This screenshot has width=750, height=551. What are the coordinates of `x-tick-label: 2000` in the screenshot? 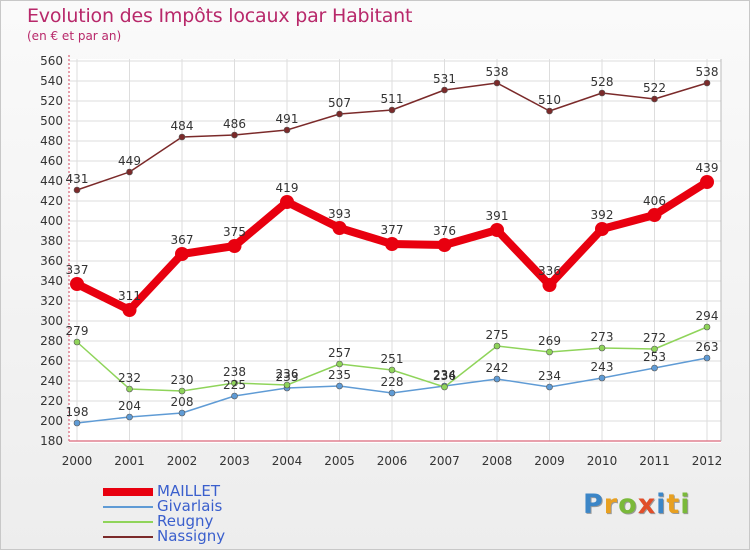 It's located at (77, 461).